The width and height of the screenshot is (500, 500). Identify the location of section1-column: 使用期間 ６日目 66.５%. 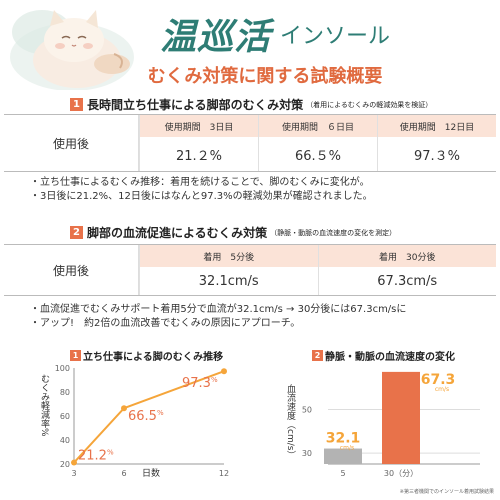
(317, 143).